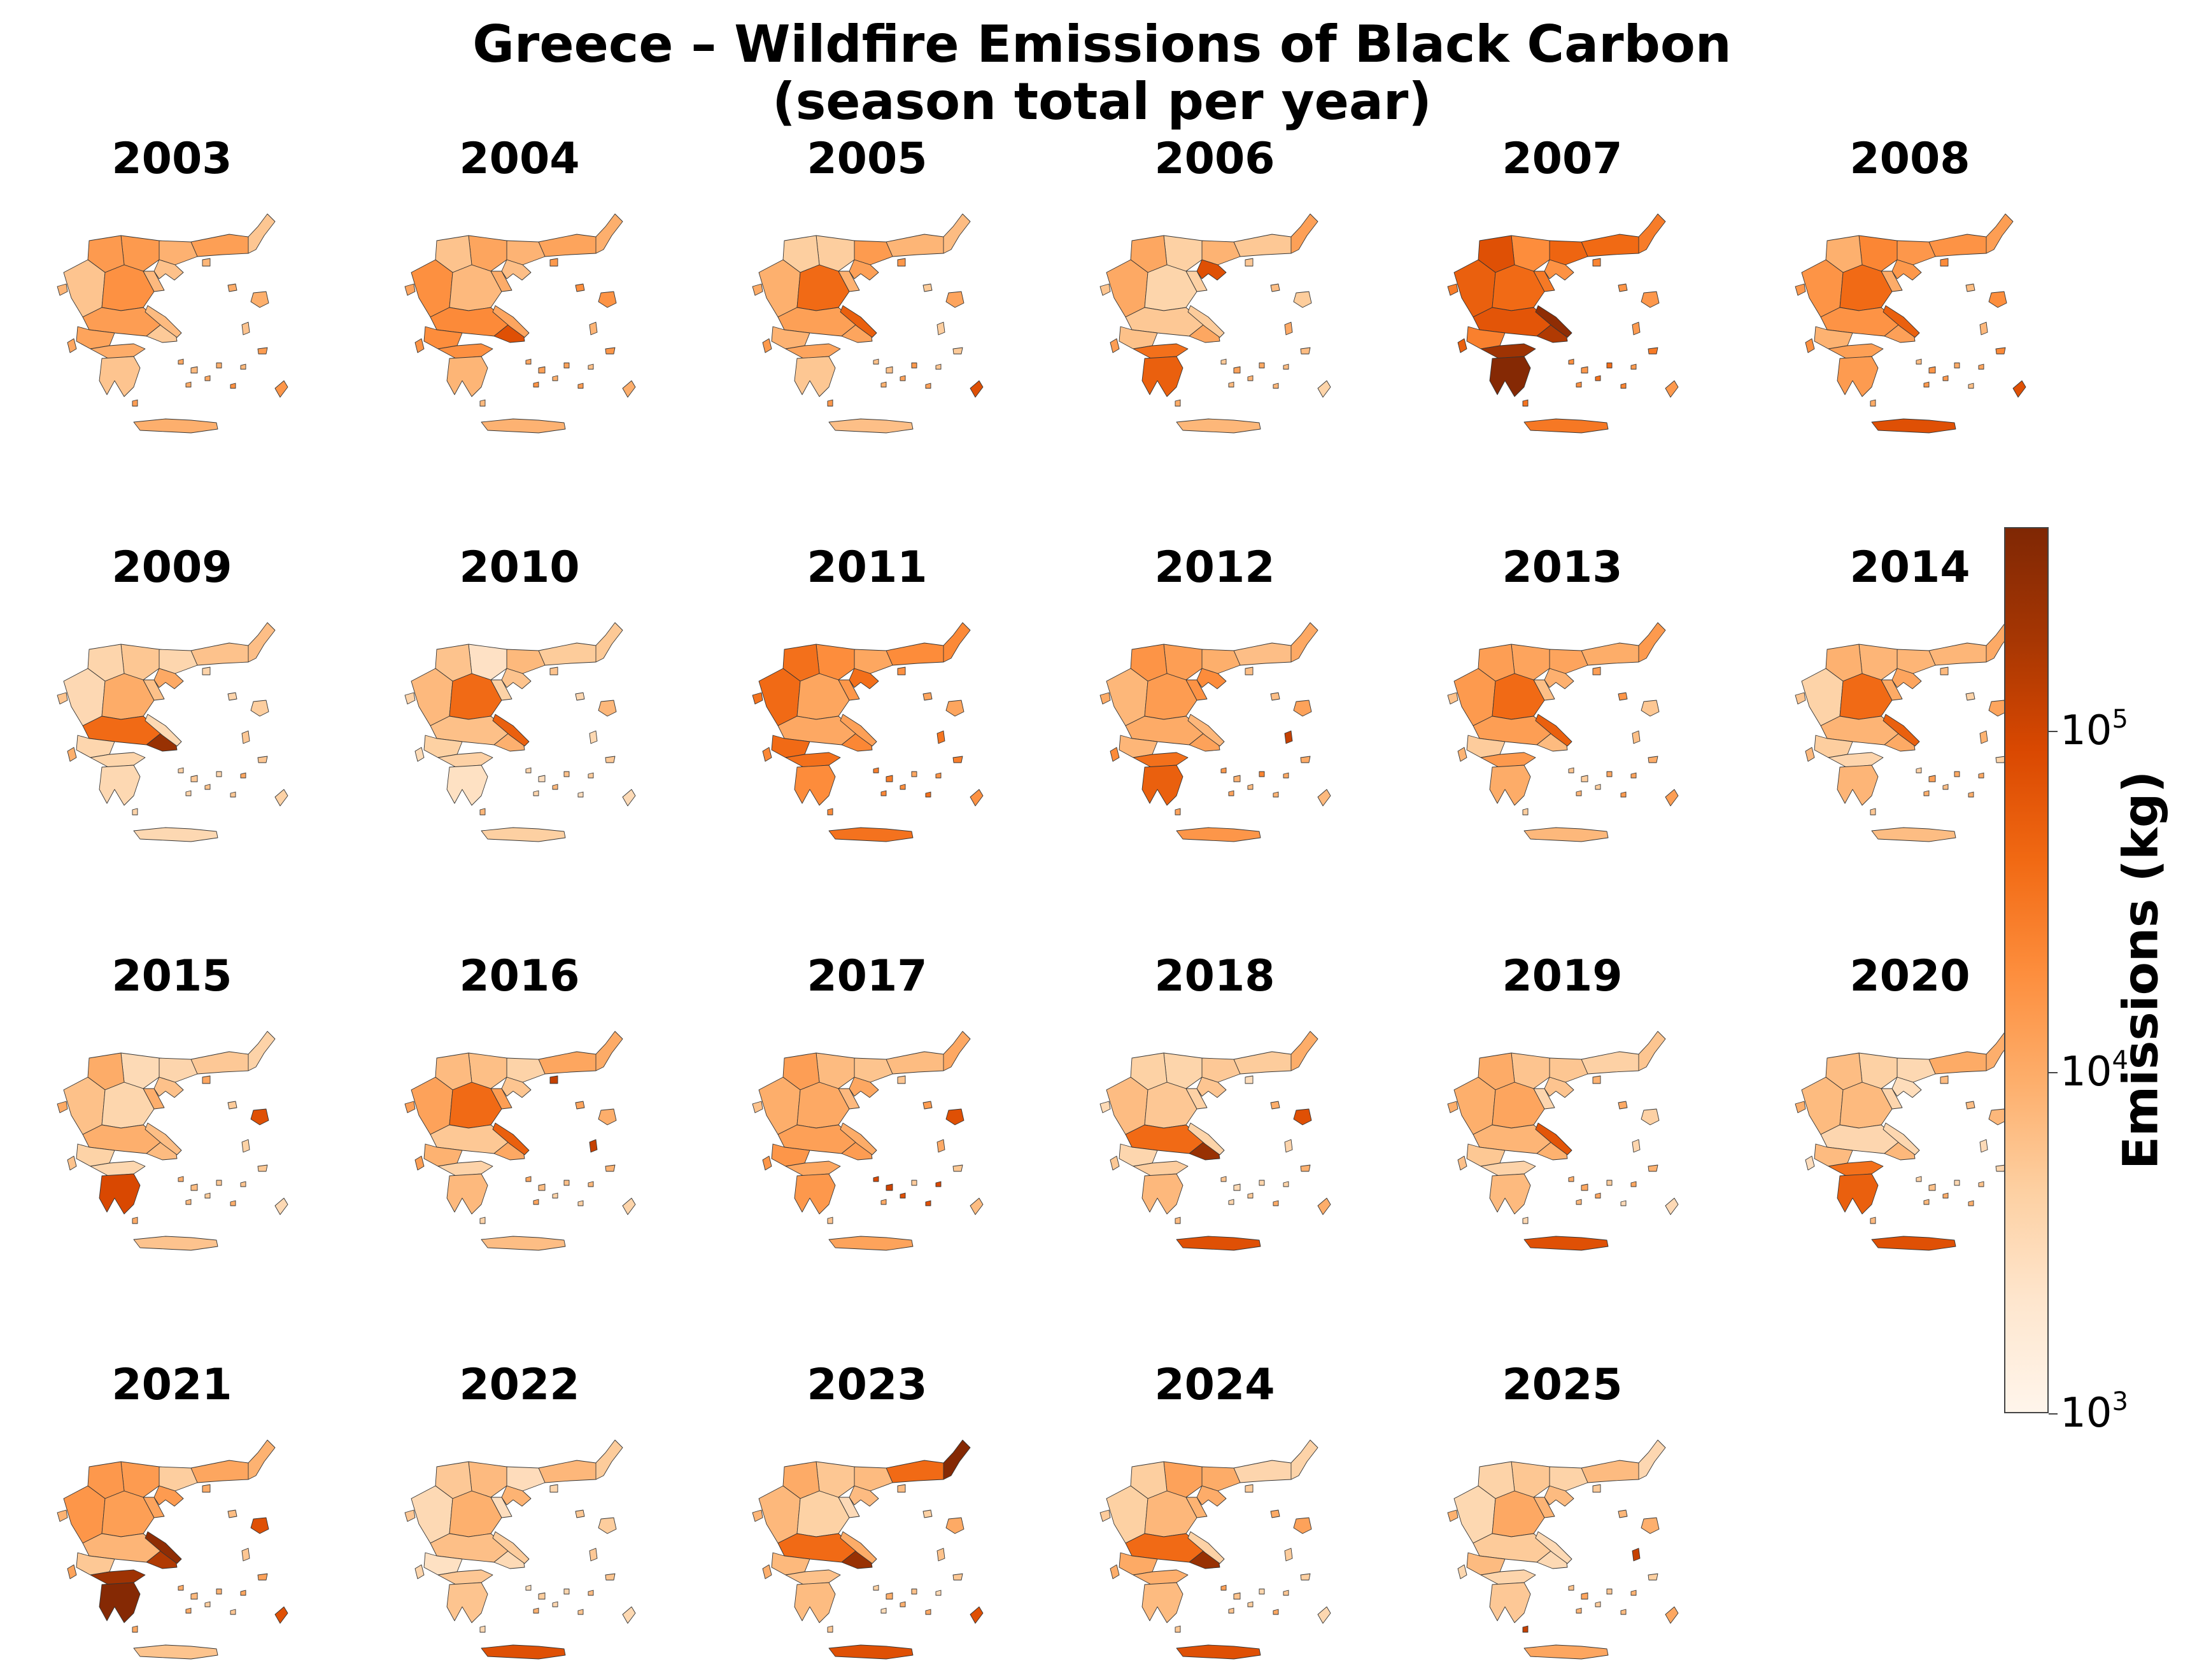  I want to click on map-panel-2008: 2008, so click(1910, 286).